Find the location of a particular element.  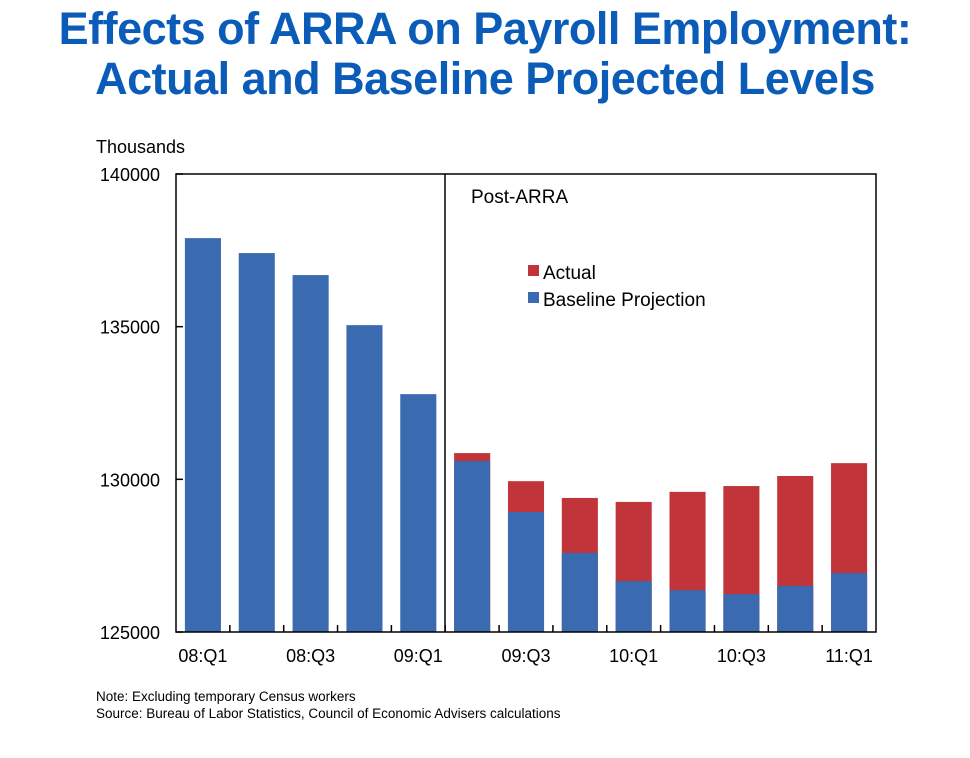

y-tick-label: 135000 is located at coordinates (130, 328).